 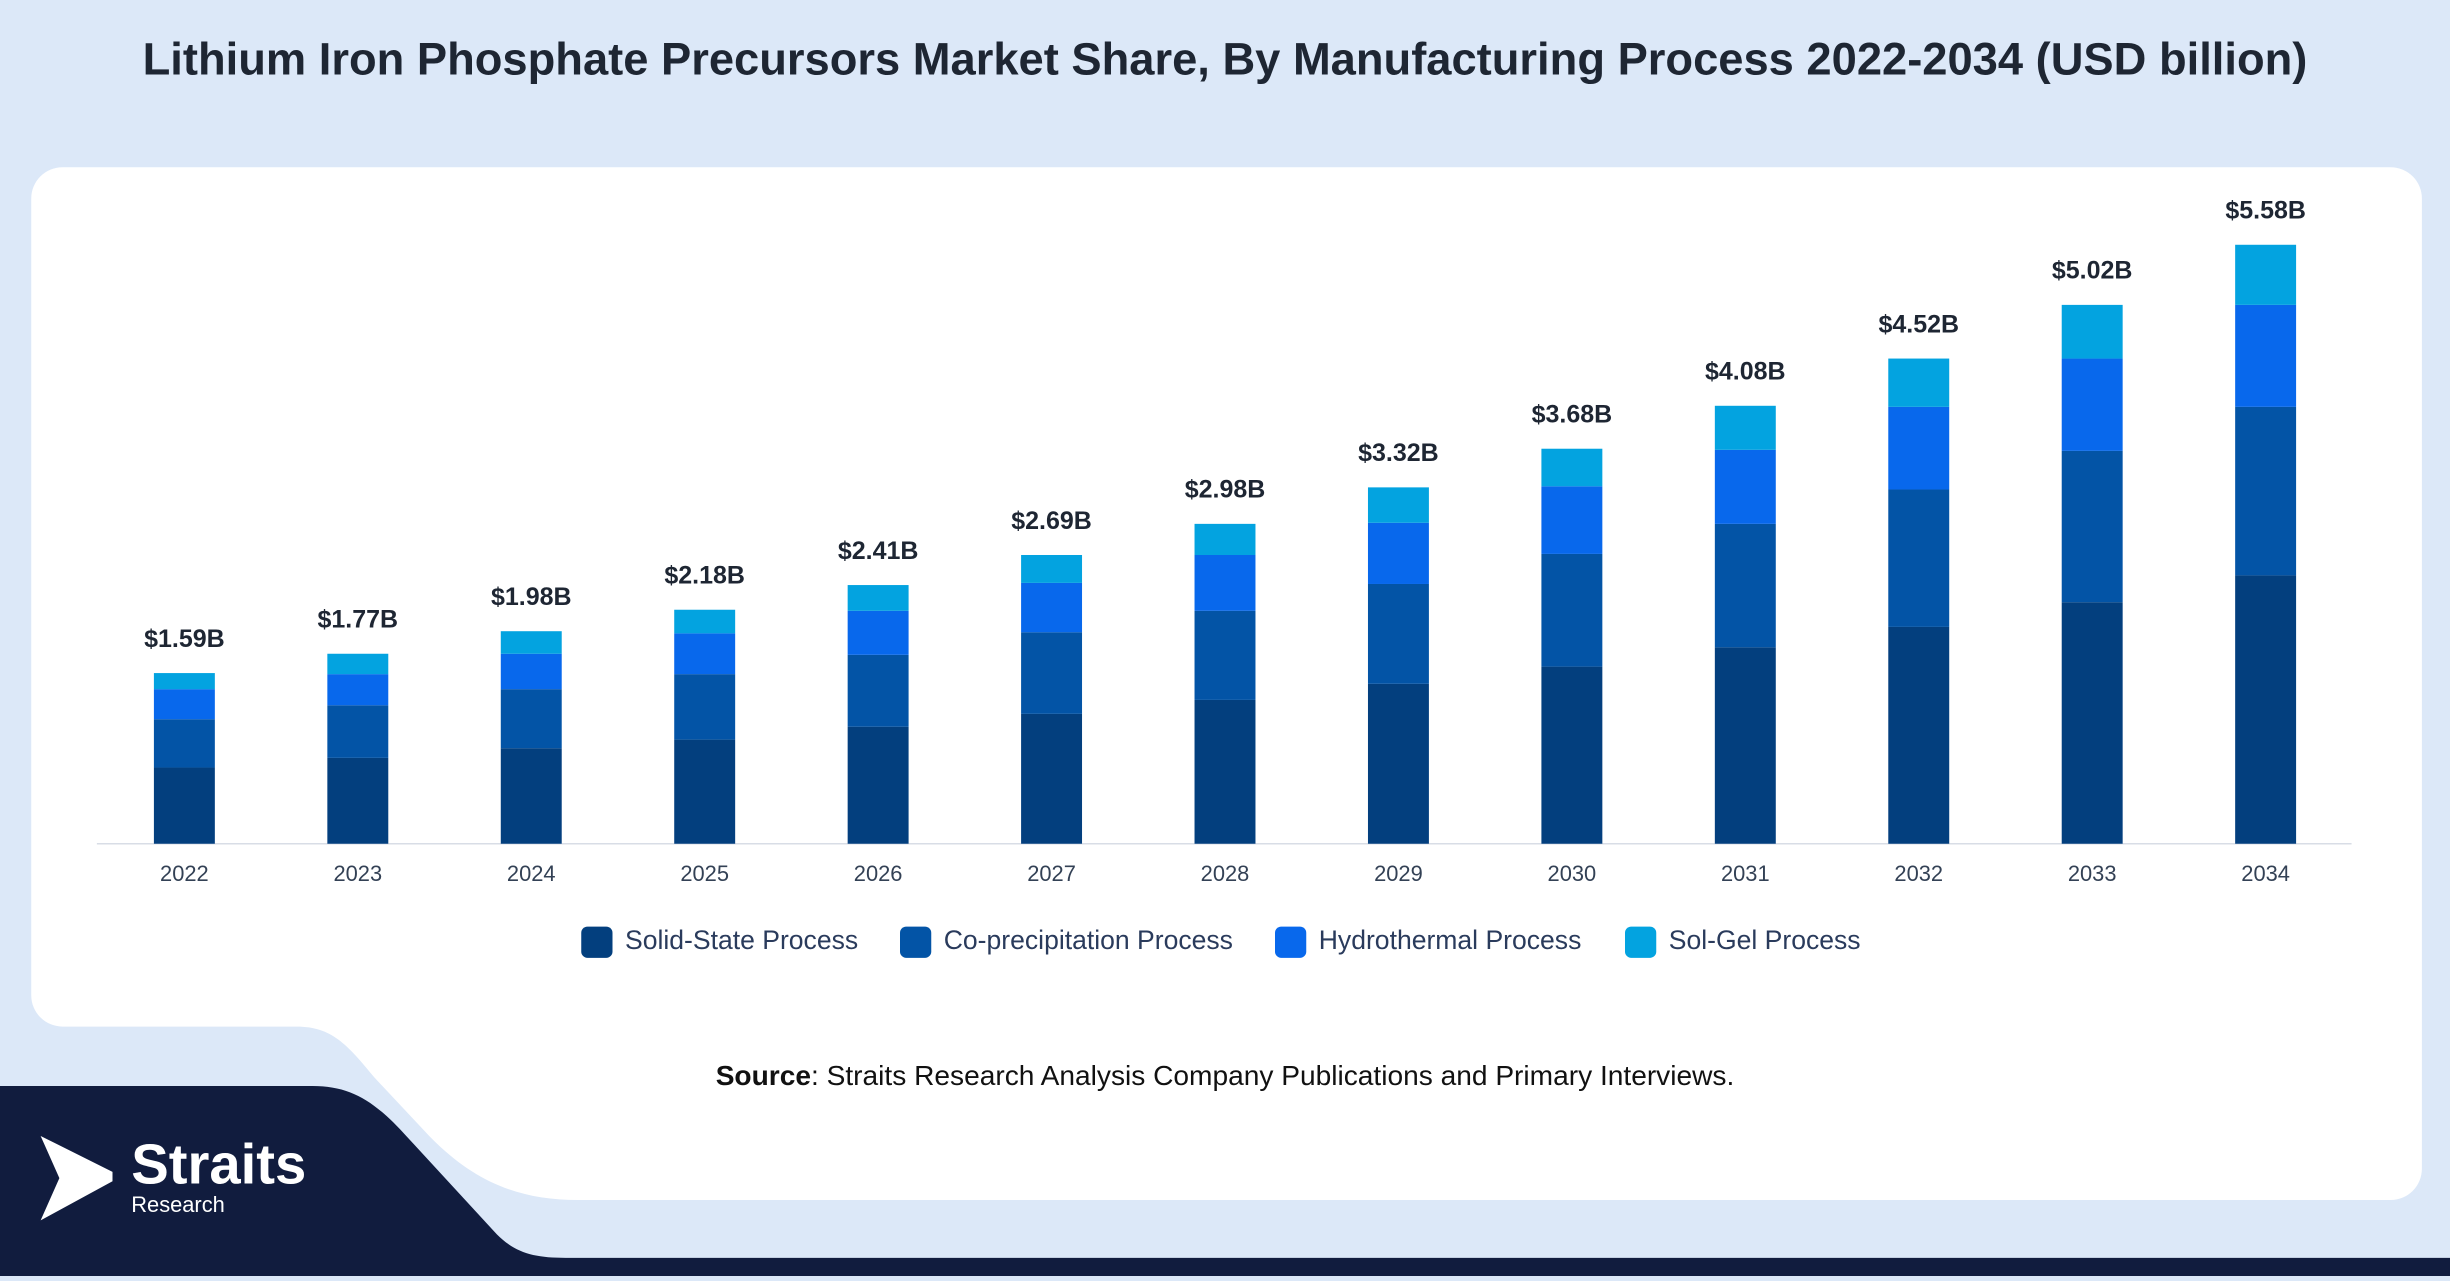 I want to click on x-tick-label: 2023, so click(x=357, y=873).